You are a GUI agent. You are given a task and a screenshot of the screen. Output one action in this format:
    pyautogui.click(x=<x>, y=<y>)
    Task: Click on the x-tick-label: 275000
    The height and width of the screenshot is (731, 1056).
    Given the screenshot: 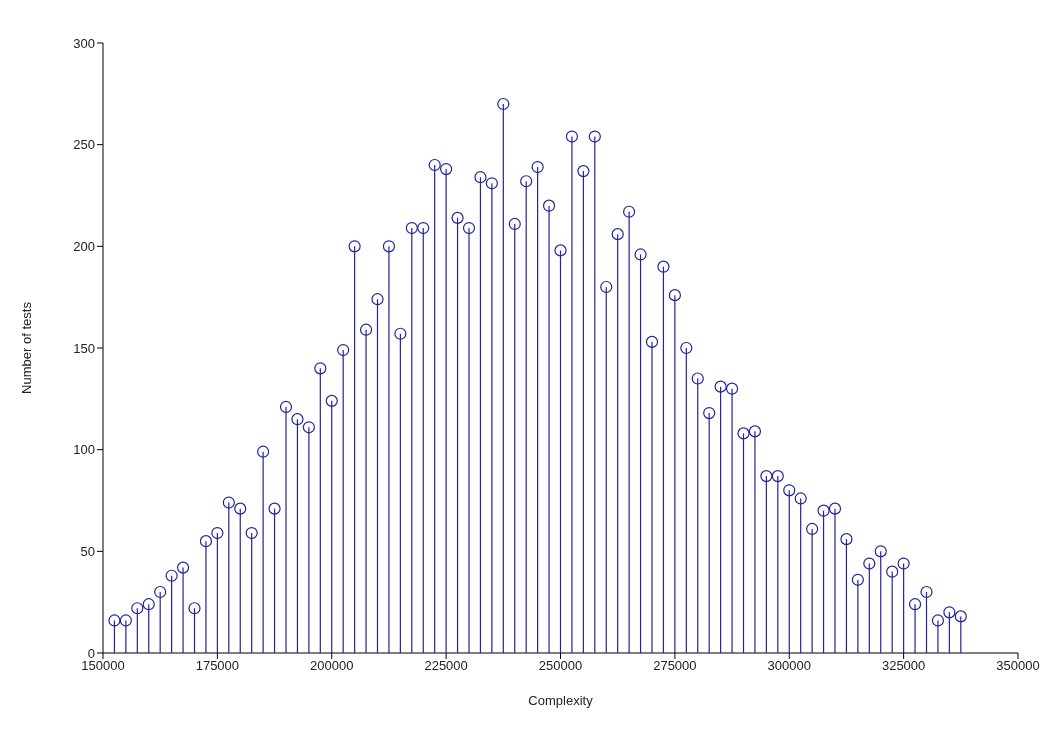 What is the action you would take?
    pyautogui.click(x=675, y=666)
    